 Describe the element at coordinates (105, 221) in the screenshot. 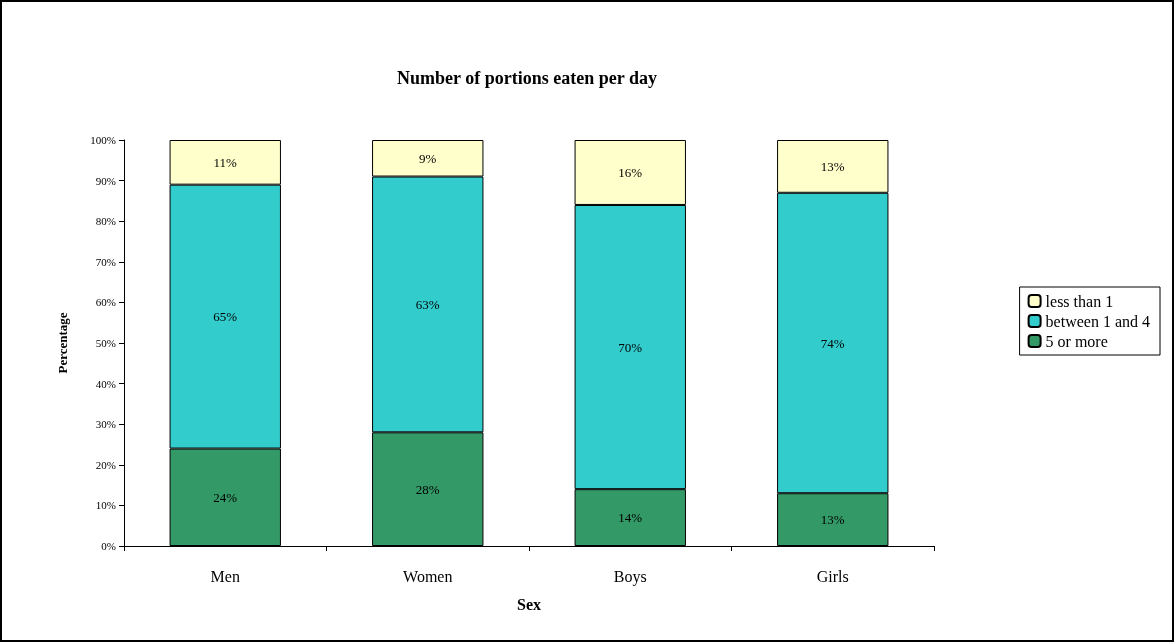

I see `y-tick-label: 80%` at that location.